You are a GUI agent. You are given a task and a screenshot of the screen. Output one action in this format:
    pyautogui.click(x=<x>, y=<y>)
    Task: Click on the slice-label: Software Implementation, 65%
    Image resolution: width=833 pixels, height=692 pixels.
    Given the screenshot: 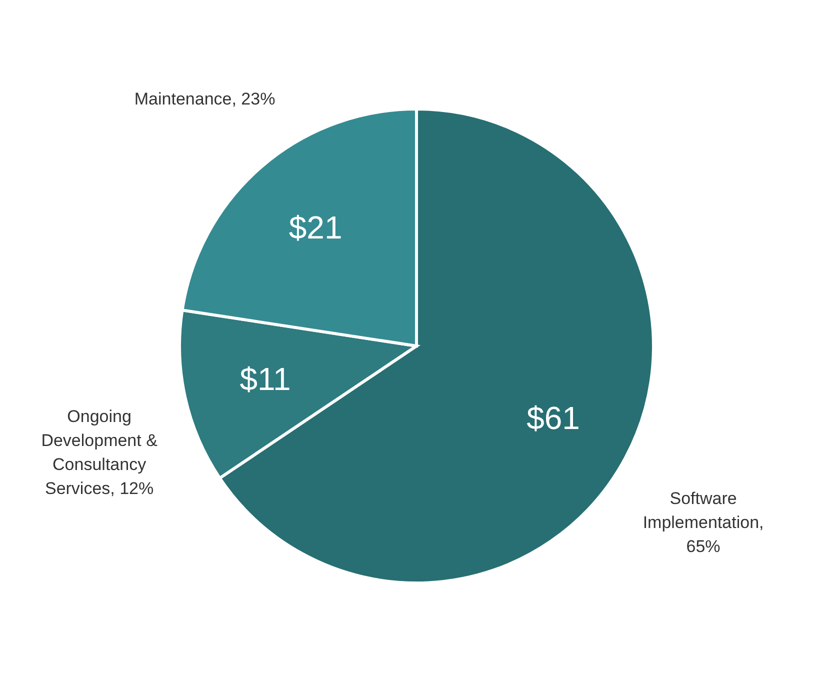 What is the action you would take?
    pyautogui.click(x=703, y=522)
    